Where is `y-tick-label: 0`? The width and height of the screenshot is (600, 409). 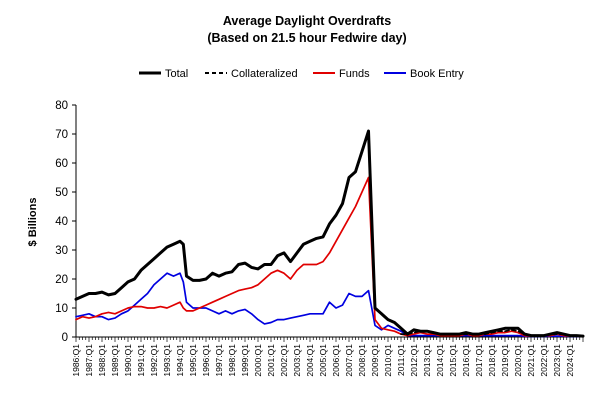
y-tick-label: 0 is located at coordinates (65, 338).